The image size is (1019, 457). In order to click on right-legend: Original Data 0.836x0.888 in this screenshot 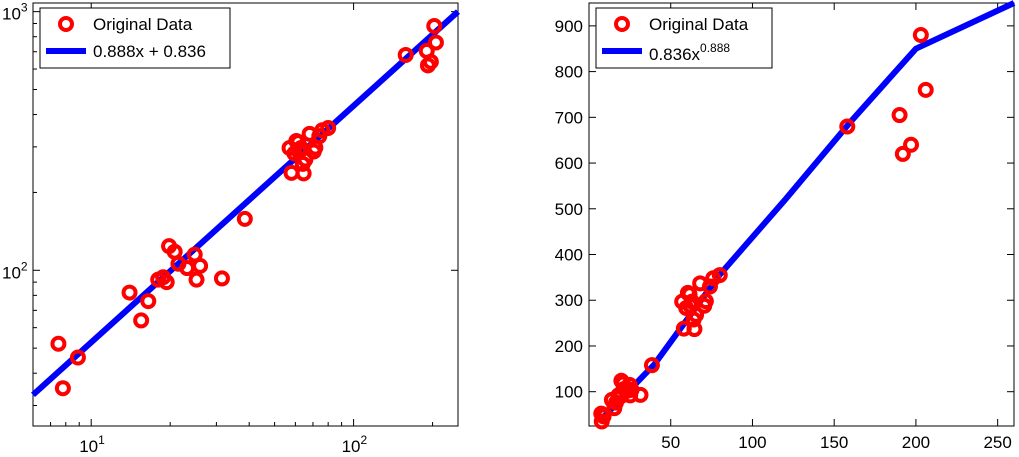, I will do `click(684, 38)`.